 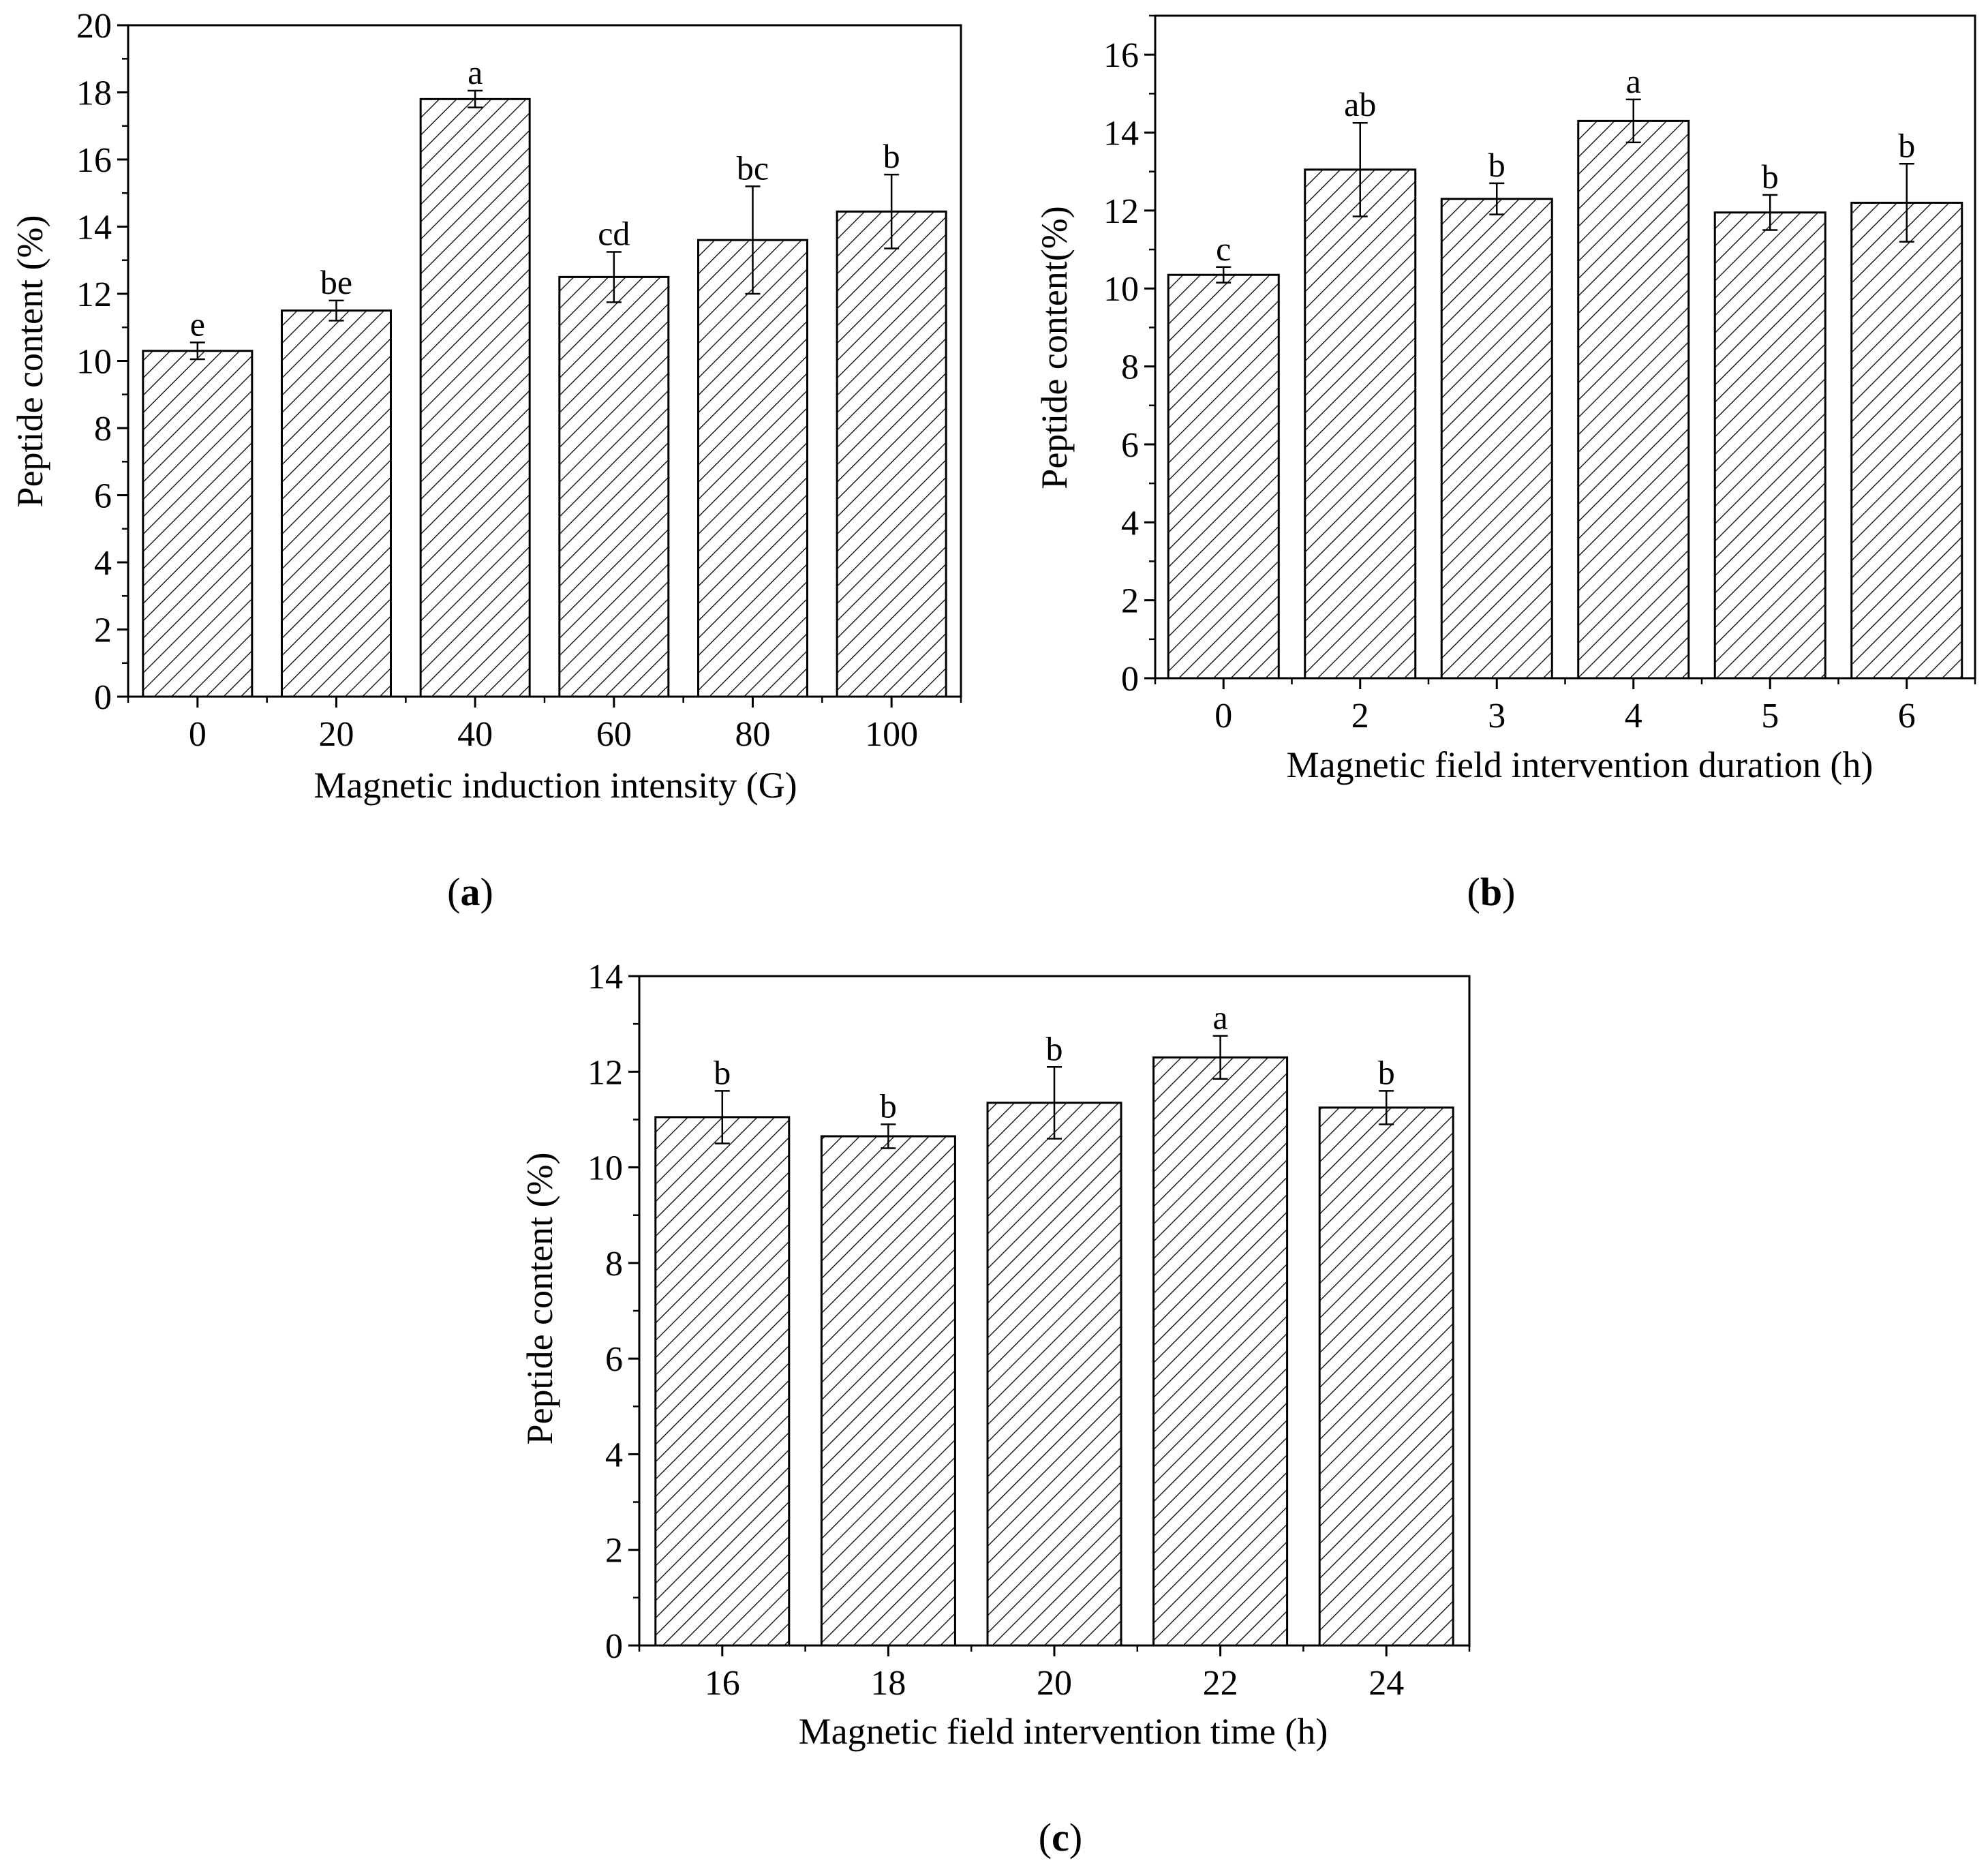 I want to click on x-tick-label: 60, so click(x=614, y=734).